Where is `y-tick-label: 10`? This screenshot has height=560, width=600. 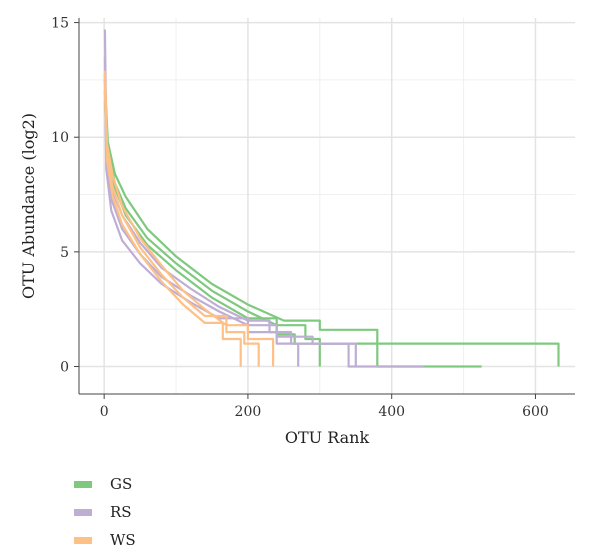 y-tick-label: 10 is located at coordinates (60, 138).